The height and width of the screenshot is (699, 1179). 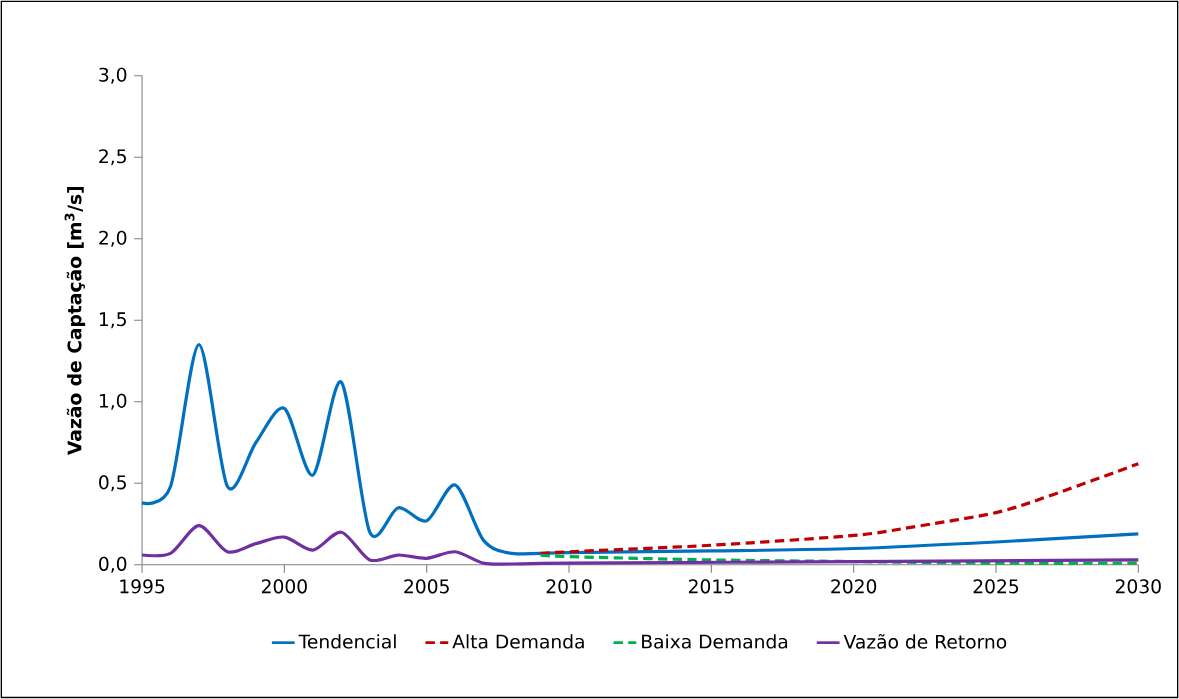 What do you see at coordinates (112, 157) in the screenshot?
I see `y-tick-label: 2,5` at bounding box center [112, 157].